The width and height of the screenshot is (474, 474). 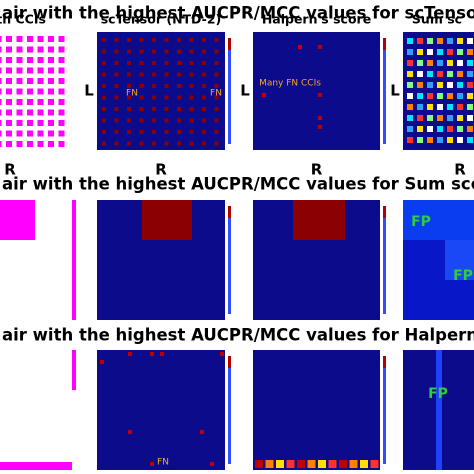 What do you see at coordinates (438, 394) in the screenshot?
I see `annotation: FP` at bounding box center [438, 394].